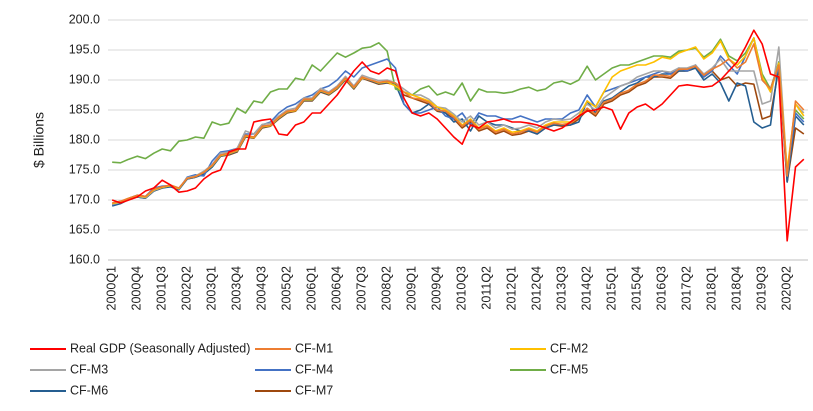  What do you see at coordinates (84, 79) in the screenshot?
I see `y-tick-label: 190.0` at bounding box center [84, 79].